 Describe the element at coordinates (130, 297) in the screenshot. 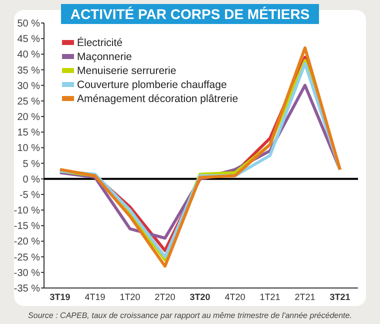

I see `x-tick-label: 1T20` at that location.